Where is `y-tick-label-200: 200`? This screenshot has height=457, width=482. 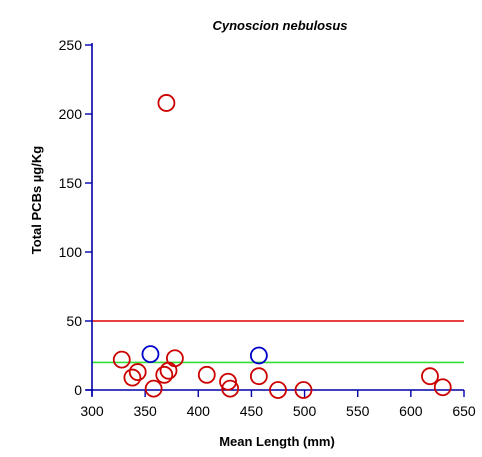 y-tick-label-200: 200 is located at coordinates (71, 114).